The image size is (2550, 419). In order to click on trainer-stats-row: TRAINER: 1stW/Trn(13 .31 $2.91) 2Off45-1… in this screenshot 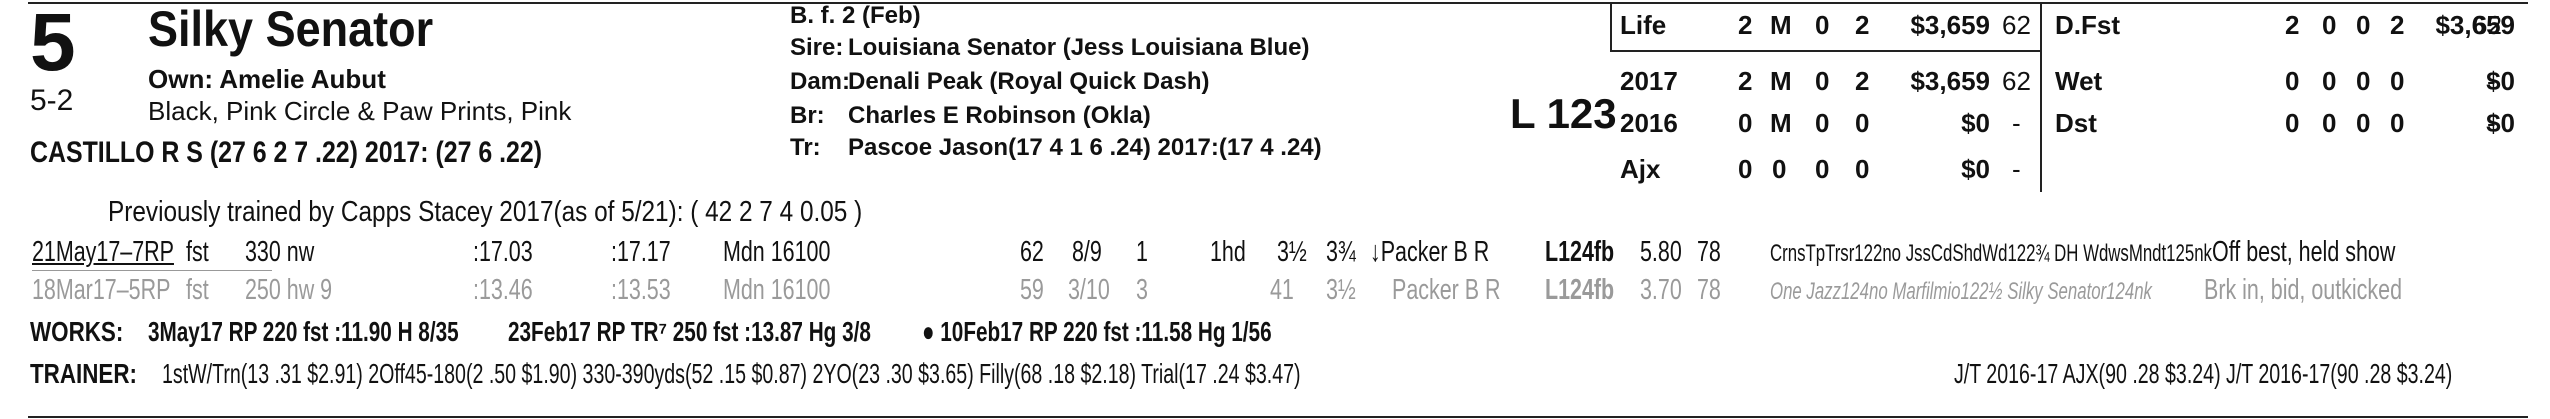, I will do `click(1280, 375)`.